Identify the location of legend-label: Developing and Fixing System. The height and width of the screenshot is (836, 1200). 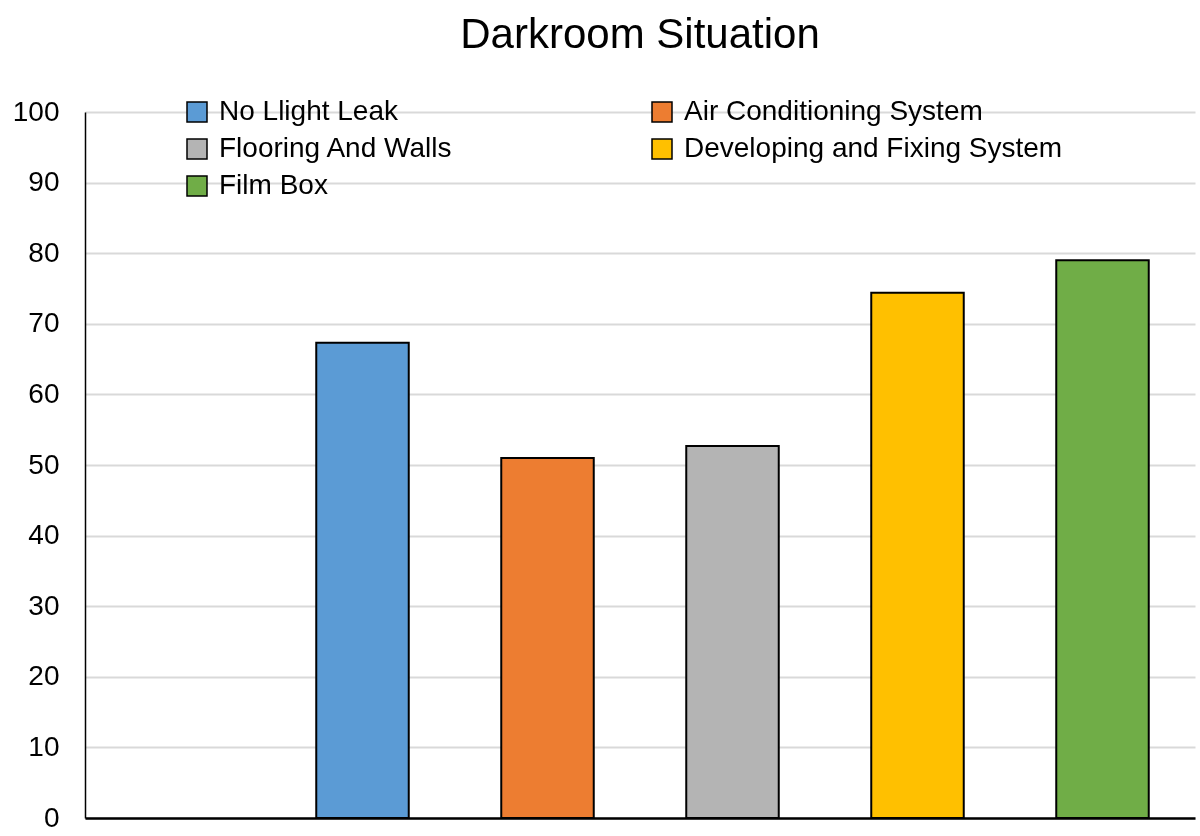
(873, 147).